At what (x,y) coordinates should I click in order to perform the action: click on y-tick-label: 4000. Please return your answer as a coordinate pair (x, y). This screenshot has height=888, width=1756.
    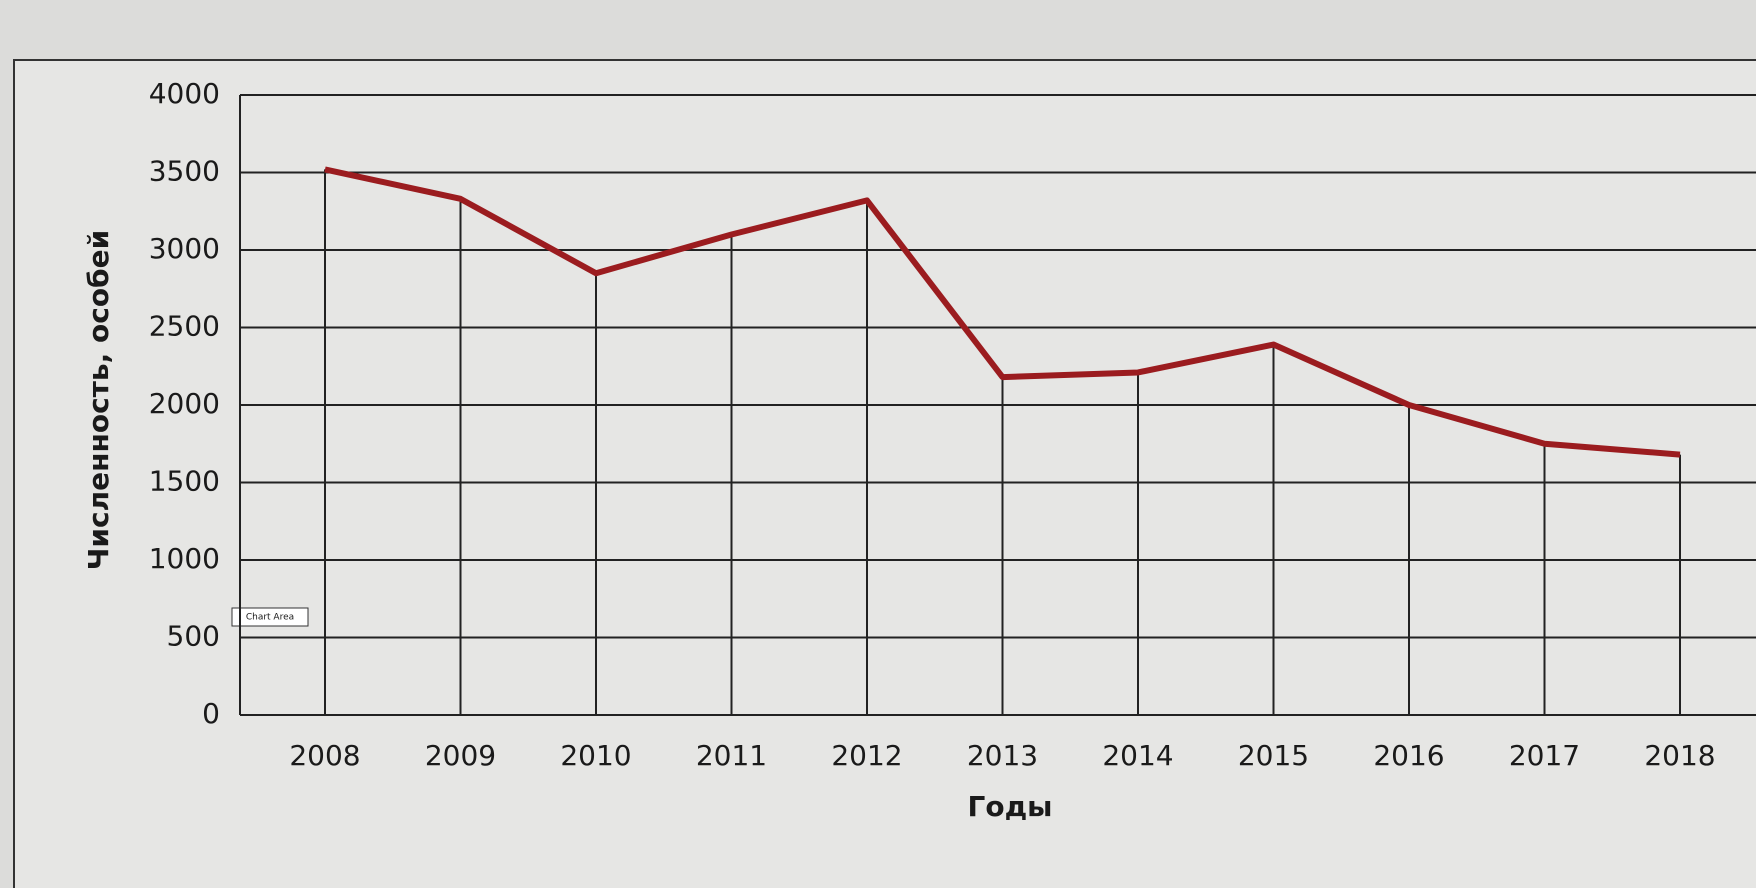
    Looking at the image, I should click on (184, 93).